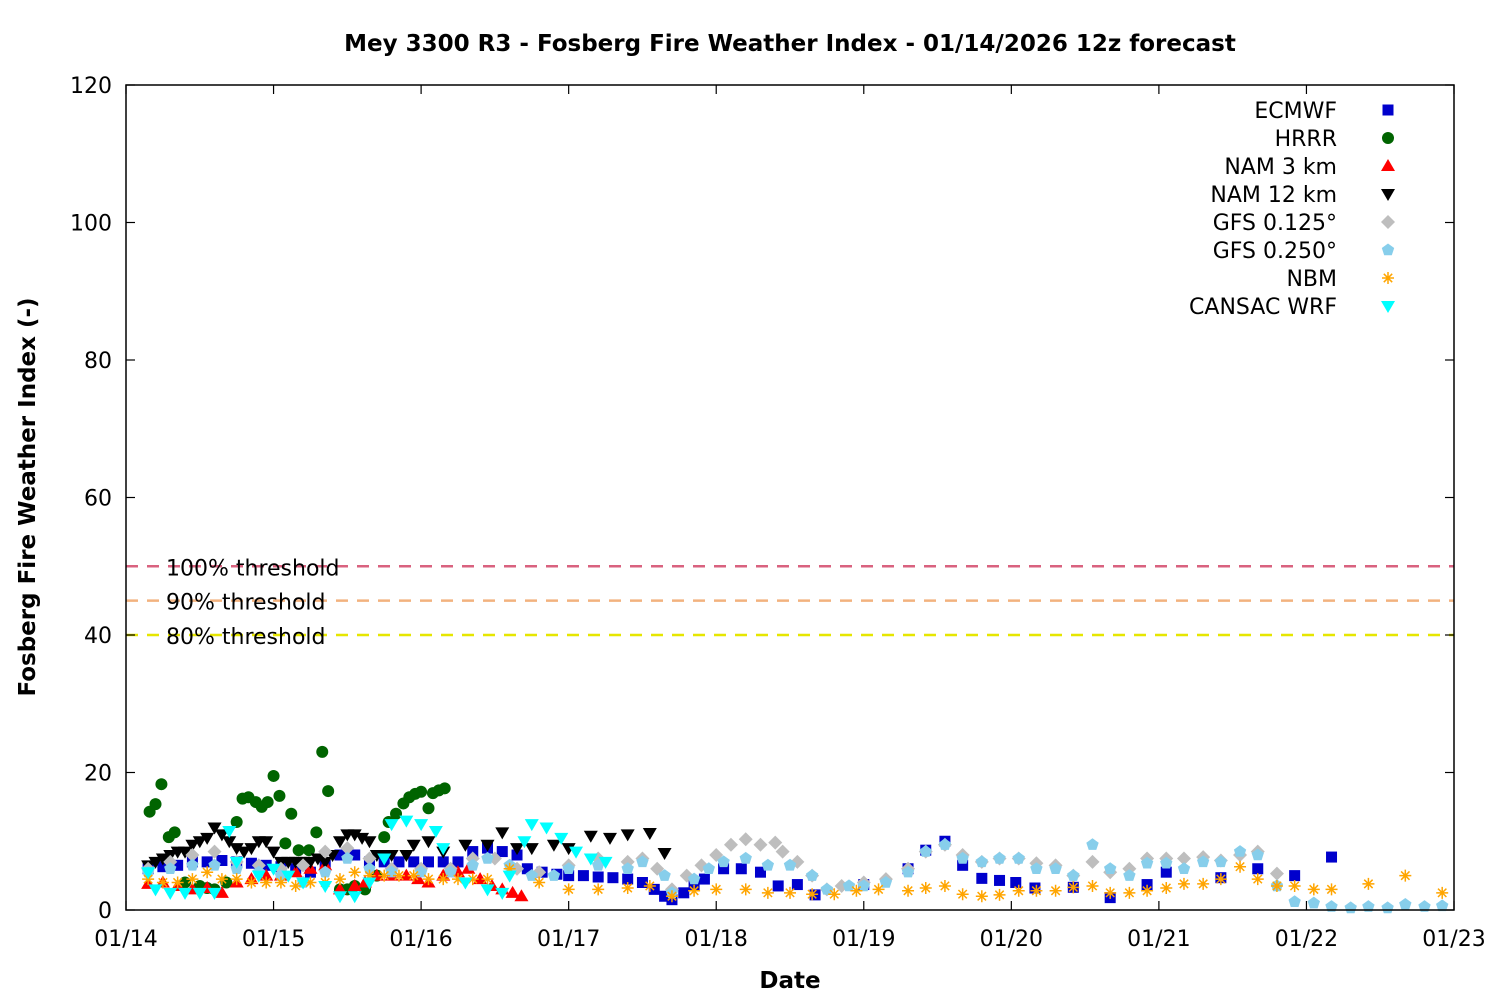 The image size is (1500, 1004). What do you see at coordinates (568, 939) in the screenshot?
I see `x-tick-label: 01/17` at bounding box center [568, 939].